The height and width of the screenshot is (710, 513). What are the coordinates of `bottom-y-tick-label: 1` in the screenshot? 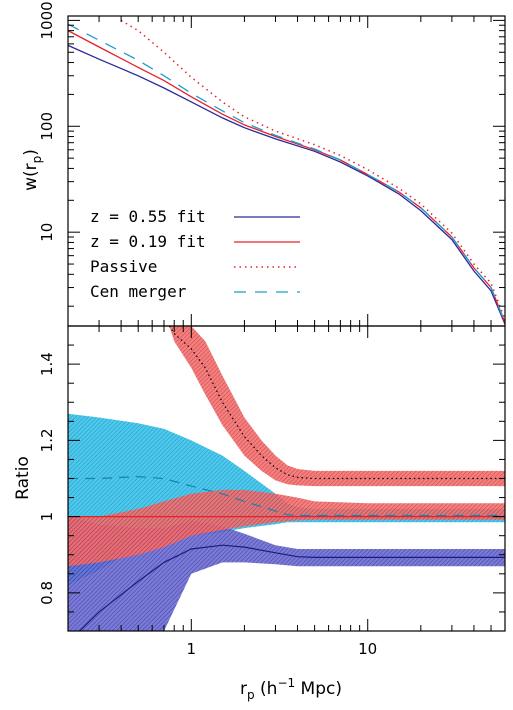 It's located at (47, 517).